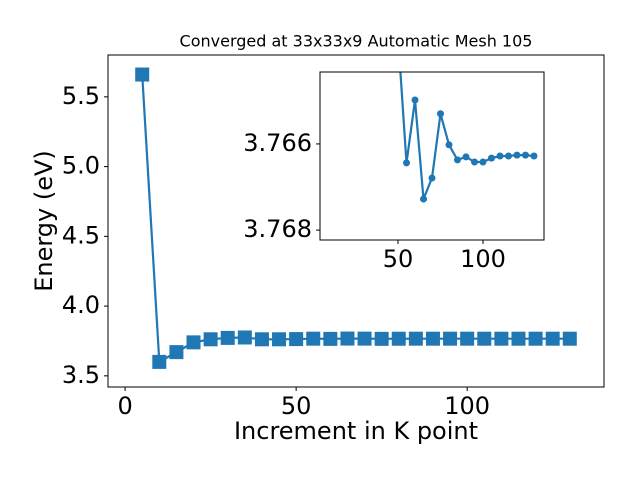 The width and height of the screenshot is (640, 480). What do you see at coordinates (81, 305) in the screenshot?
I see `y-tick-label: 4.0` at bounding box center [81, 305].